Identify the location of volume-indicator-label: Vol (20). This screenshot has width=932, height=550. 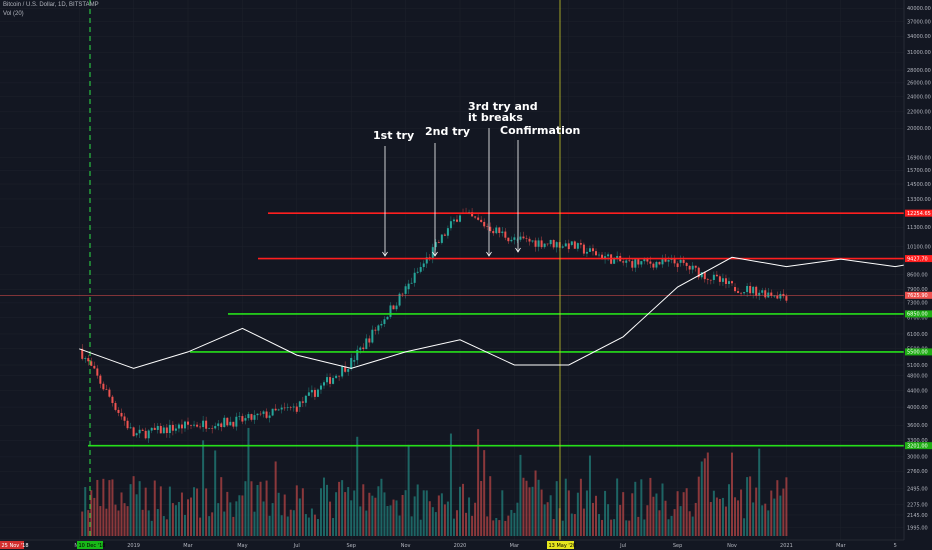
(13, 14).